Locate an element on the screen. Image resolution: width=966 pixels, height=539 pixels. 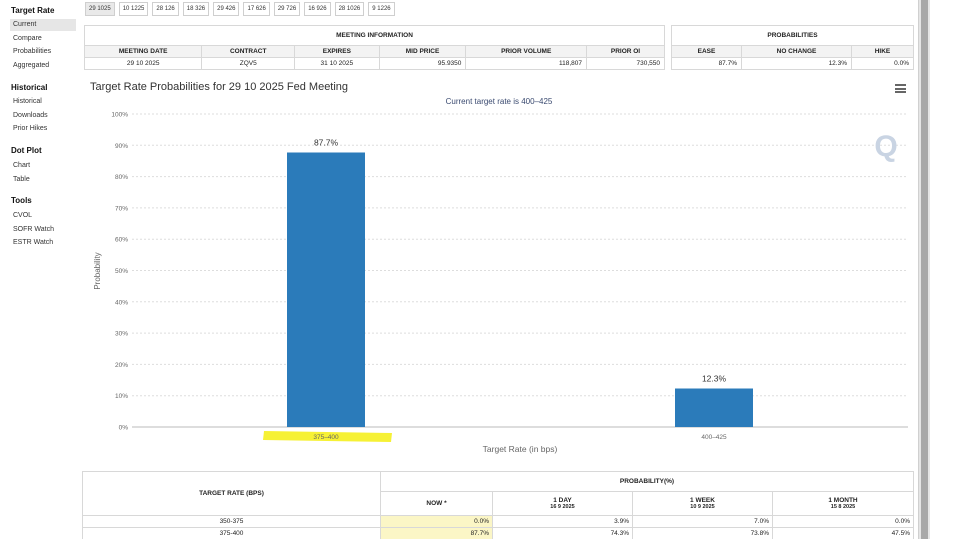
scrollbar-thumb is located at coordinates (924, 269).